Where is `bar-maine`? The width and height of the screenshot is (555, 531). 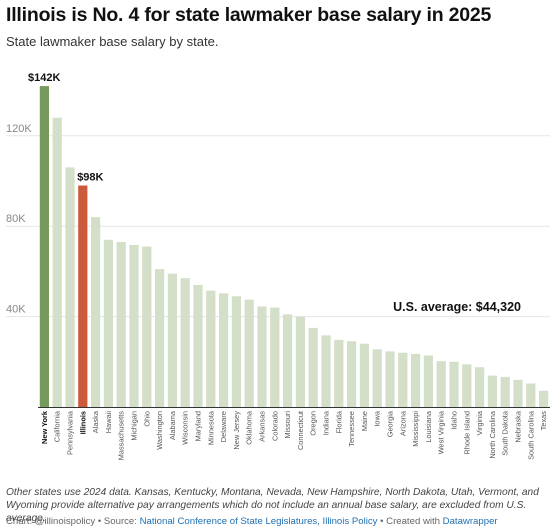 bar-maine is located at coordinates (364, 375).